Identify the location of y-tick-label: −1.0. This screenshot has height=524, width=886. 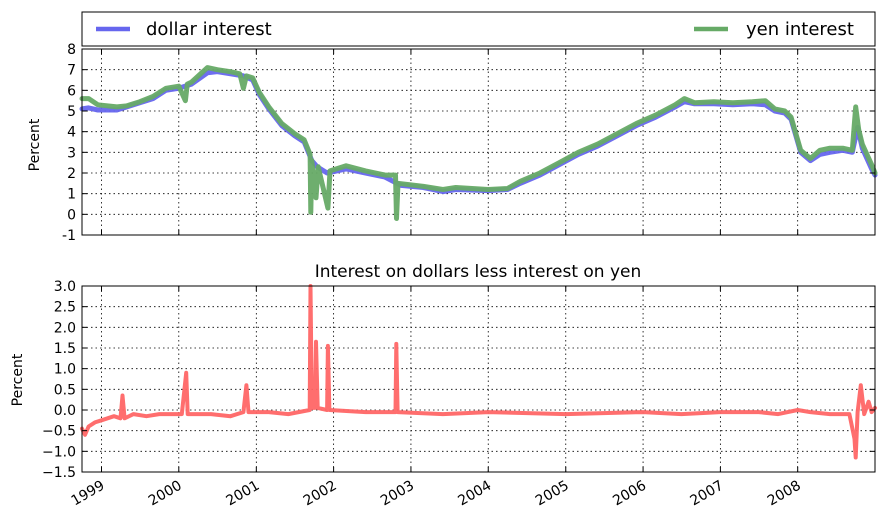
(59, 452).